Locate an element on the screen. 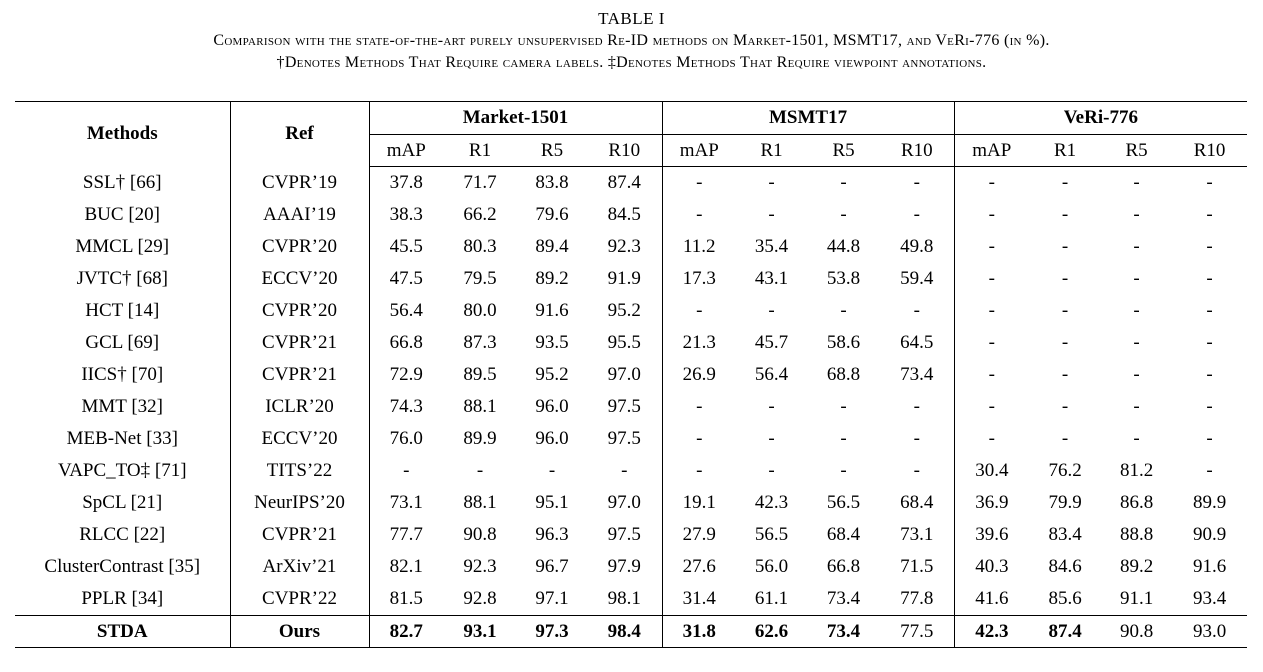 This screenshot has height=672, width=1263. value-cell: 45.7 is located at coordinates (771, 342).